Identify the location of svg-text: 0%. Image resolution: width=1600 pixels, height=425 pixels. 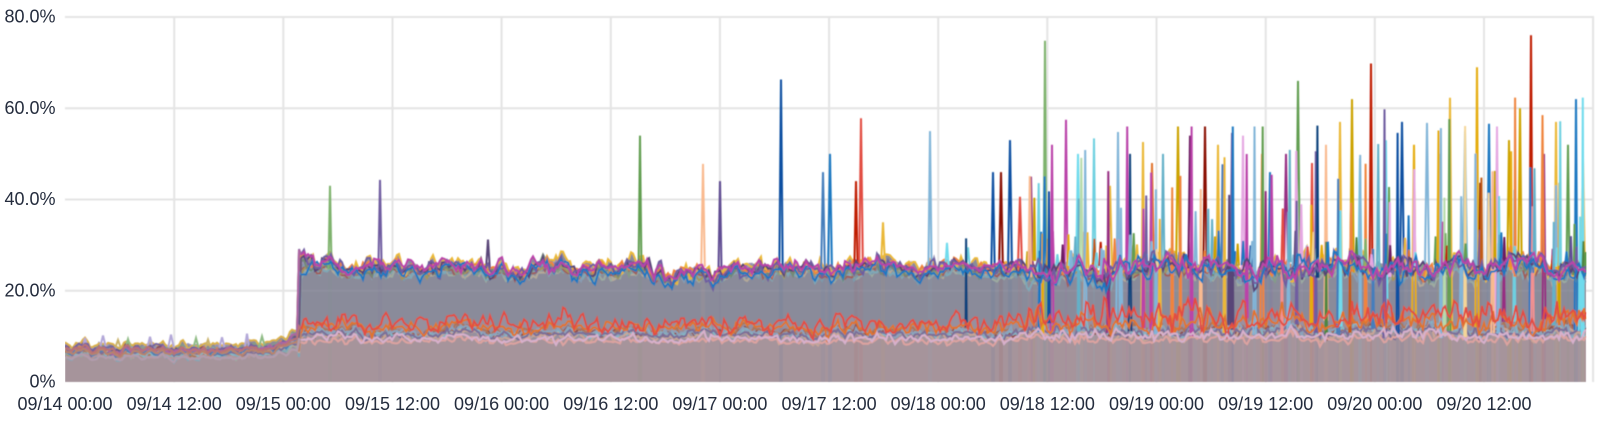
(42, 382).